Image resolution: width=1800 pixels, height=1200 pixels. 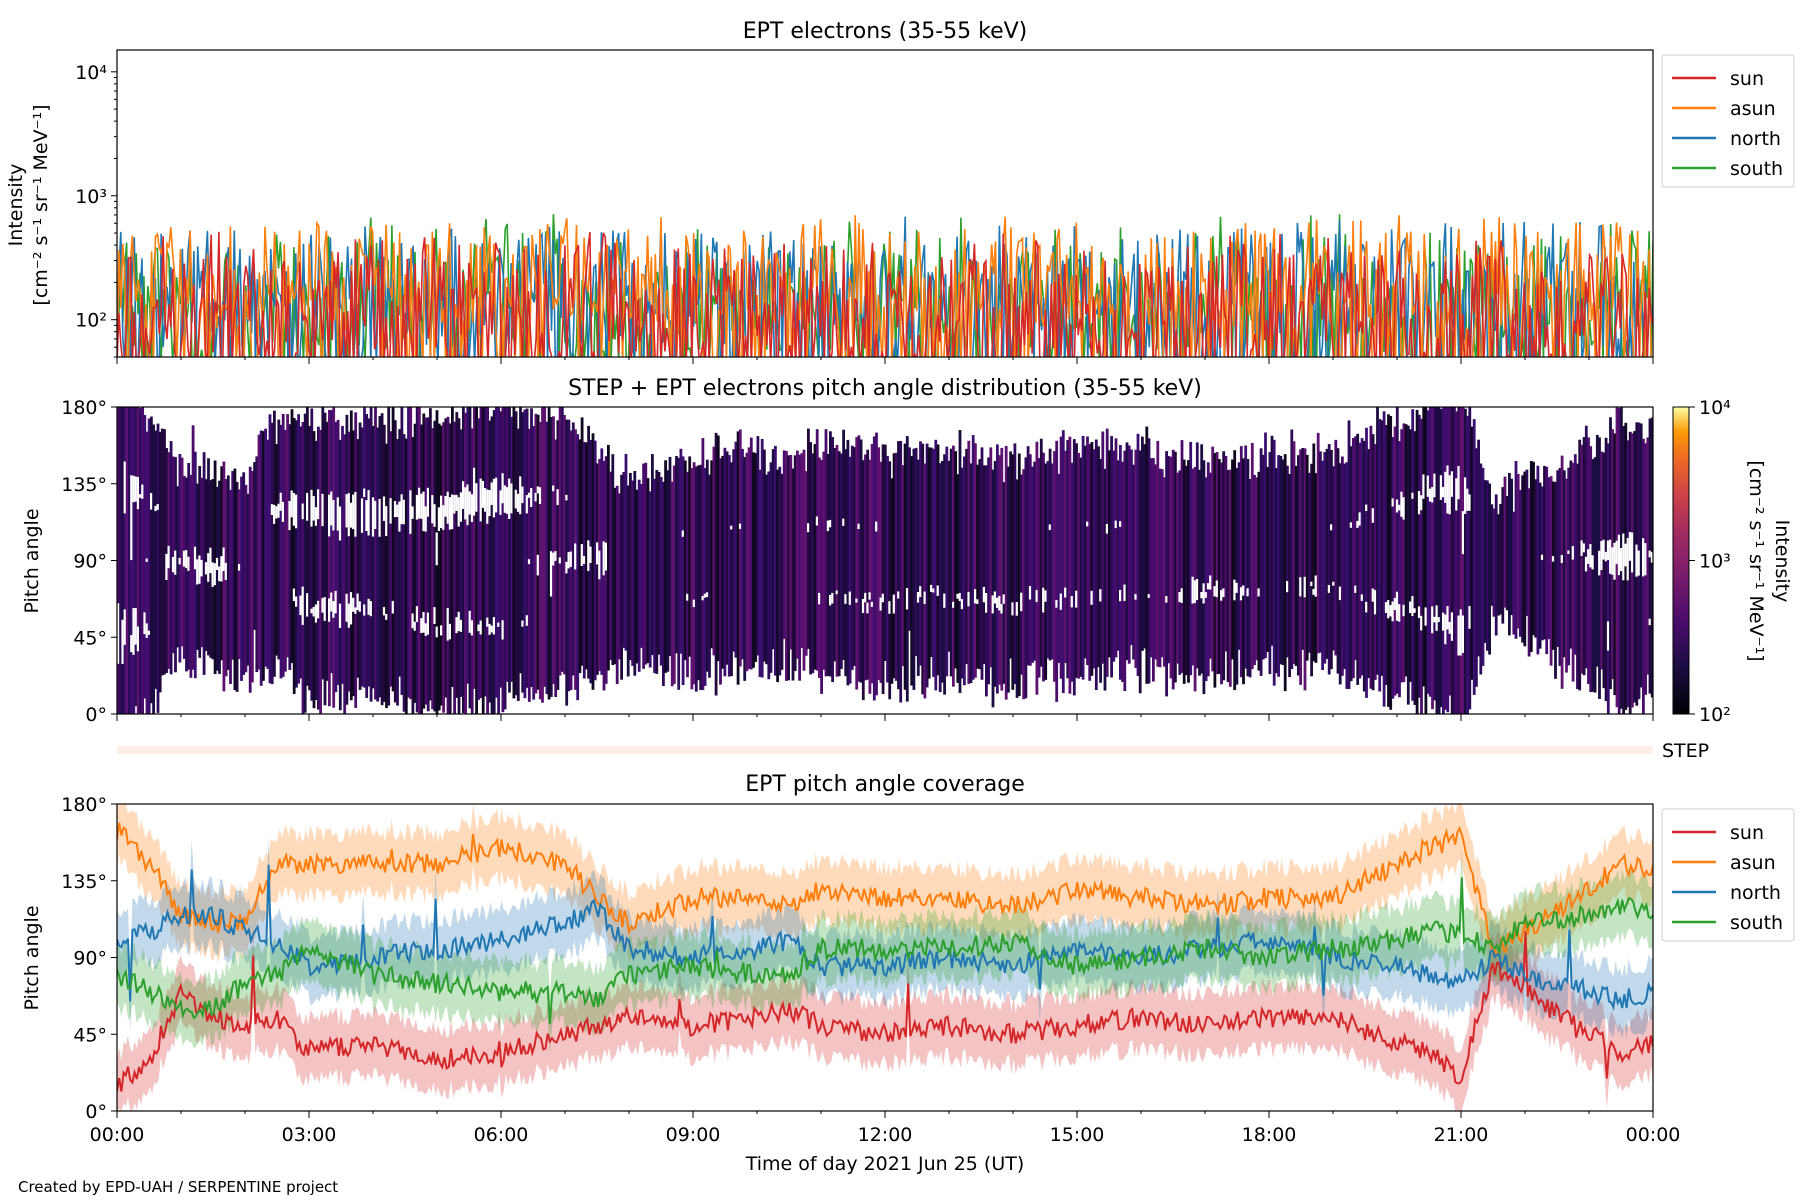 I want to click on x-tick-label: 18:00, so click(x=1269, y=1135).